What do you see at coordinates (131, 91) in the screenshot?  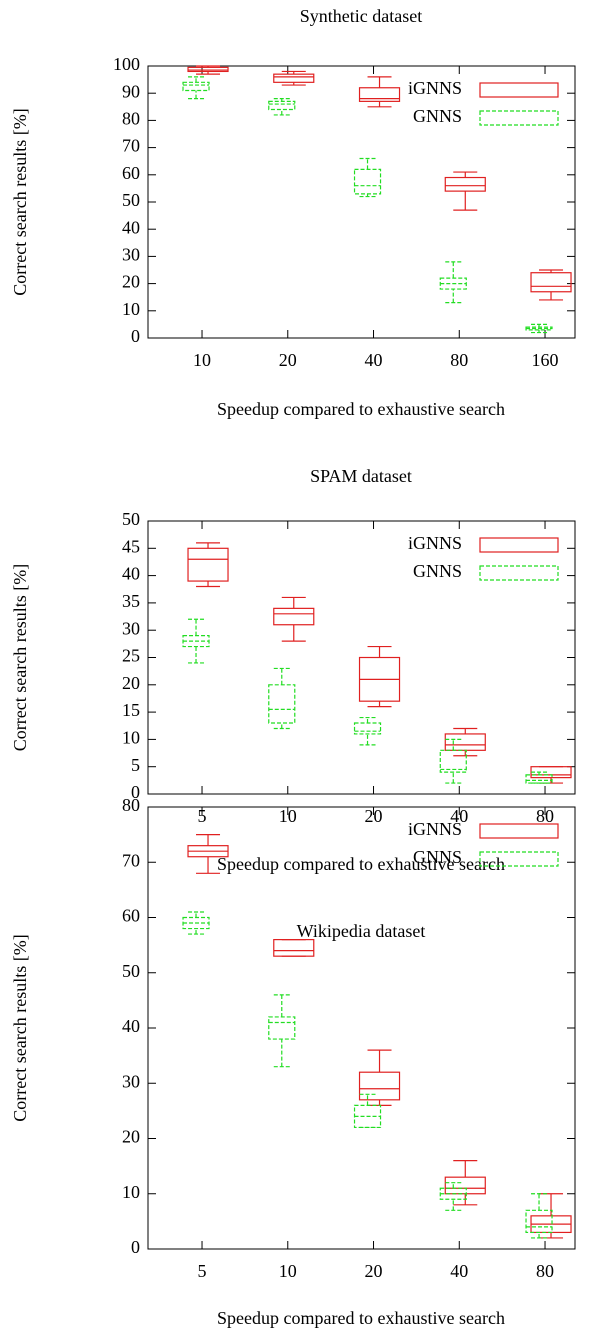 I see `y-tick-label: 90` at bounding box center [131, 91].